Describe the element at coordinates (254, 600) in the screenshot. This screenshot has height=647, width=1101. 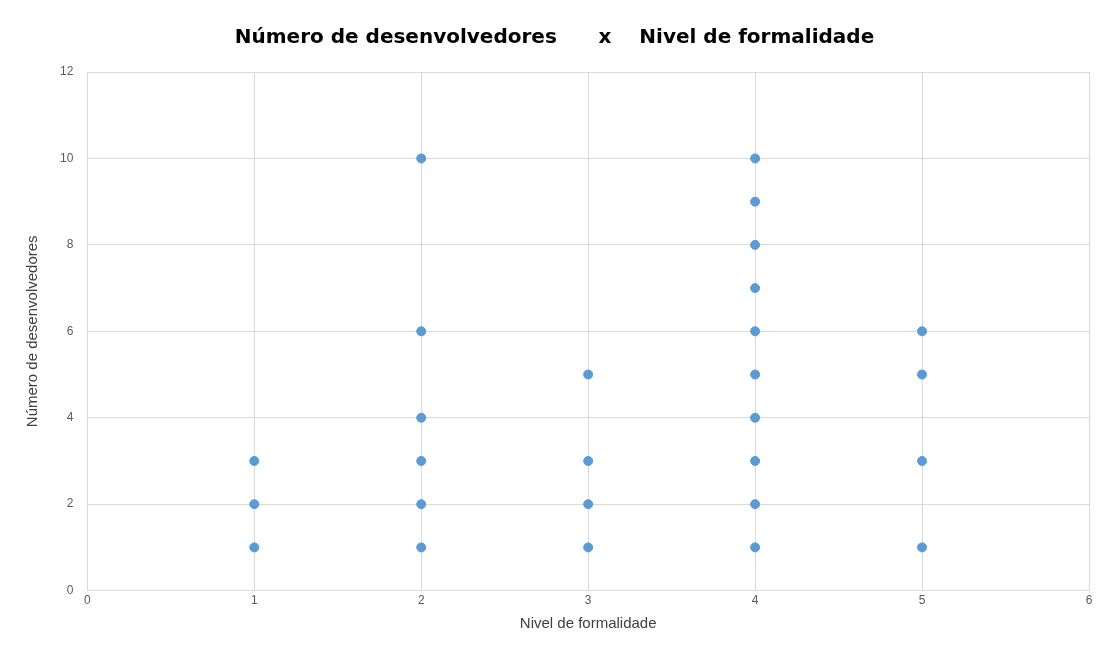
I see `x-tick-label: 1` at that location.